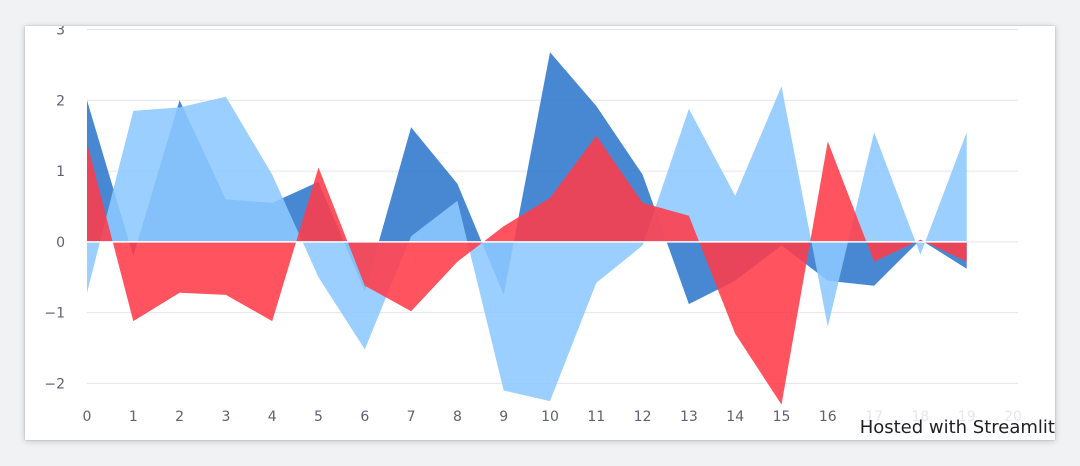 Image resolution: width=1080 pixels, height=466 pixels. What do you see at coordinates (874, 417) in the screenshot?
I see `x-tick-label: 17` at bounding box center [874, 417].